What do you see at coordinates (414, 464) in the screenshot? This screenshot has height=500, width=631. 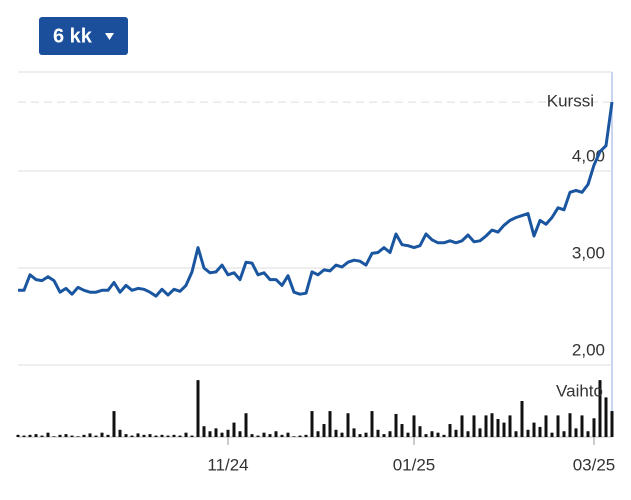 I see `x-tick-label: 01/25` at bounding box center [414, 464].